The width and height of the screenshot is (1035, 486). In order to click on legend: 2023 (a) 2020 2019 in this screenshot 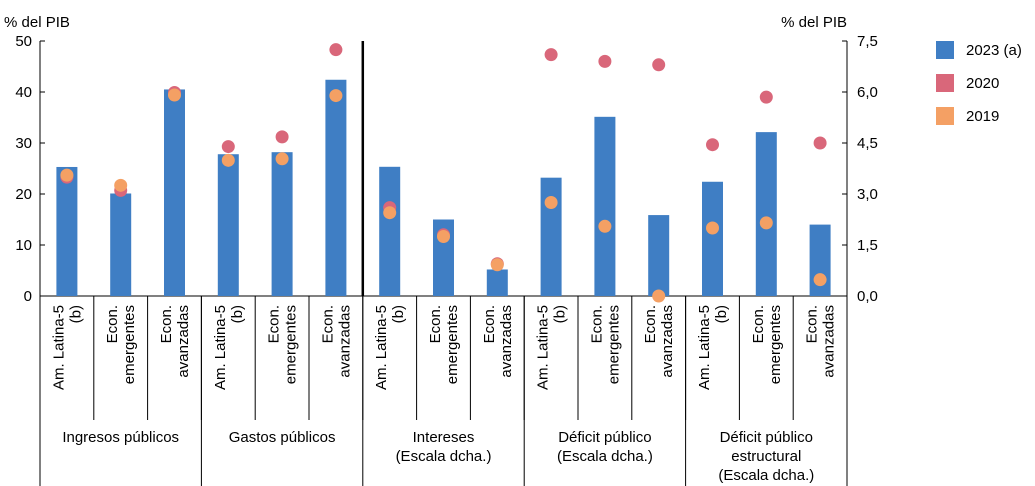, I will do `click(979, 83)`.